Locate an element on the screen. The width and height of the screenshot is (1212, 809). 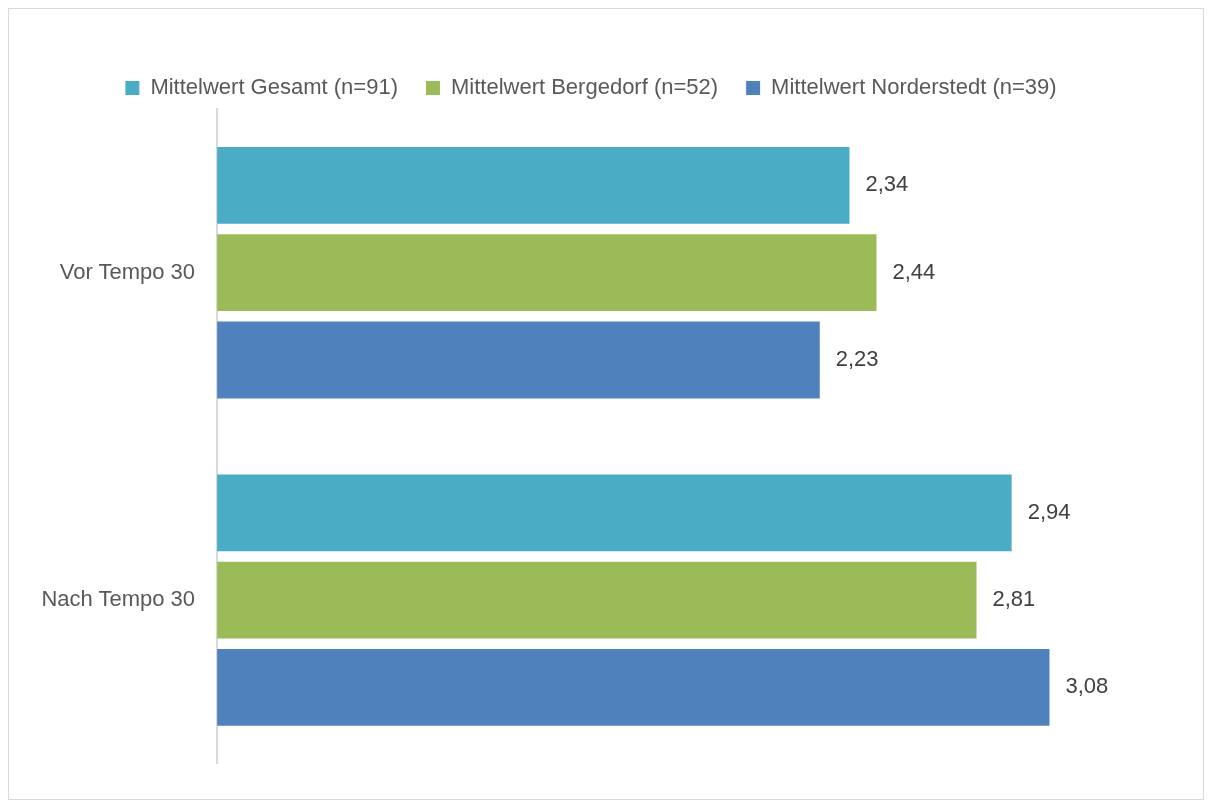
data-label: 2,34 is located at coordinates (887, 184).